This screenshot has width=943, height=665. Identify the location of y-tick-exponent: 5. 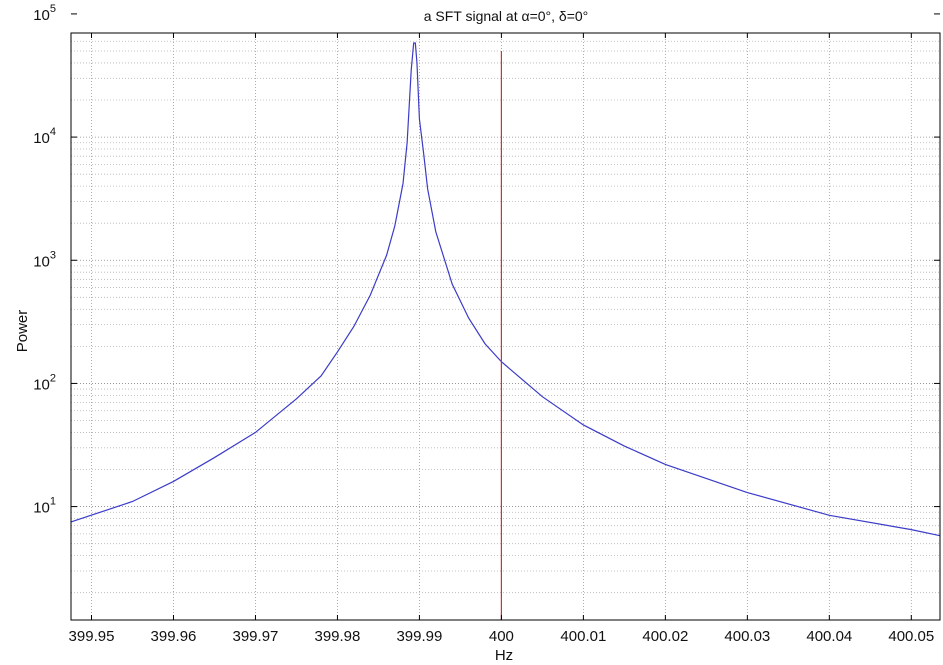
(53, 9).